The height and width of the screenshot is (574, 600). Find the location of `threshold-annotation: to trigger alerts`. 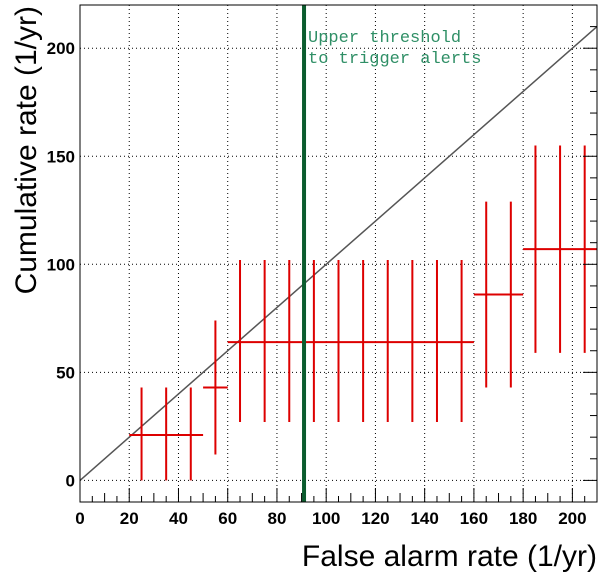

threshold-annotation: to trigger alerts is located at coordinates (394, 59).